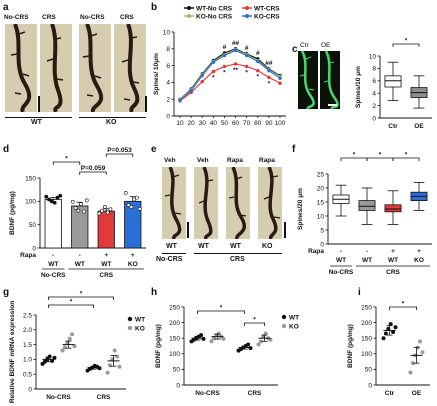 The image size is (437, 406). I want to click on y-tick-label: 2.5, so click(27, 315).